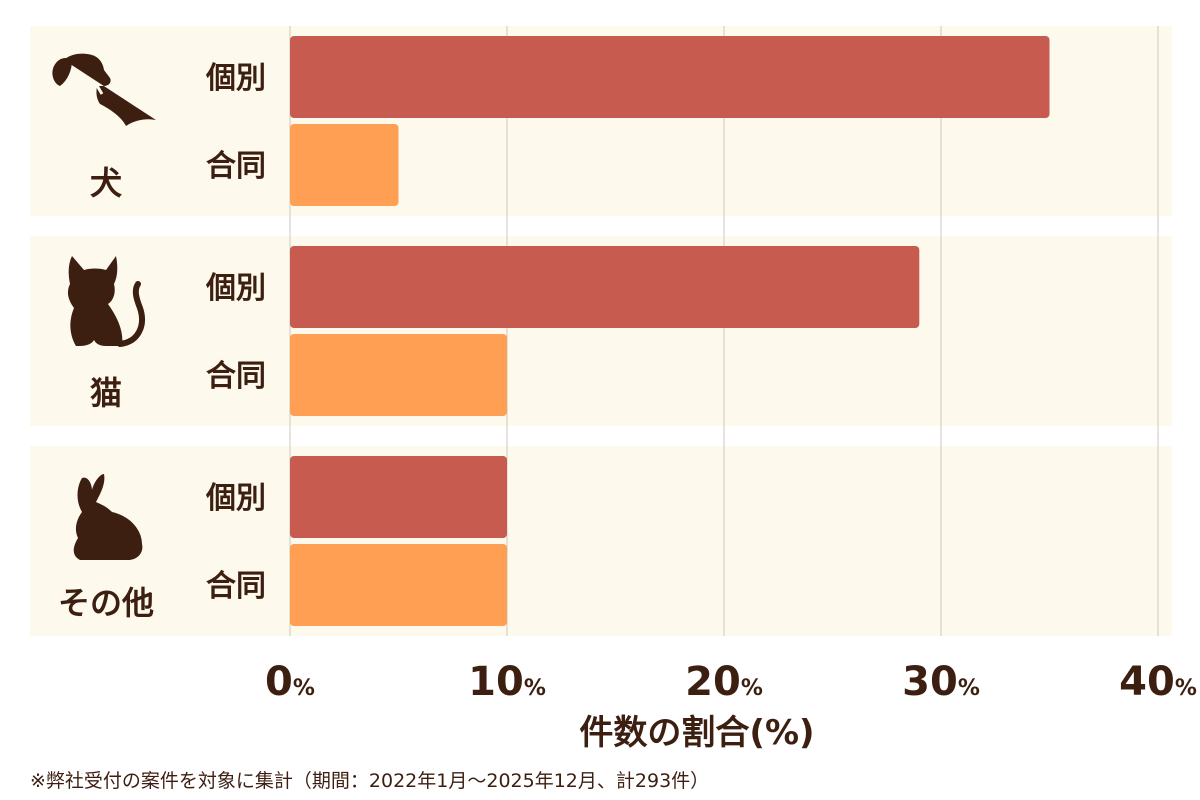 The width and height of the screenshot is (1200, 800). I want to click on category-label: その他, so click(106, 603).